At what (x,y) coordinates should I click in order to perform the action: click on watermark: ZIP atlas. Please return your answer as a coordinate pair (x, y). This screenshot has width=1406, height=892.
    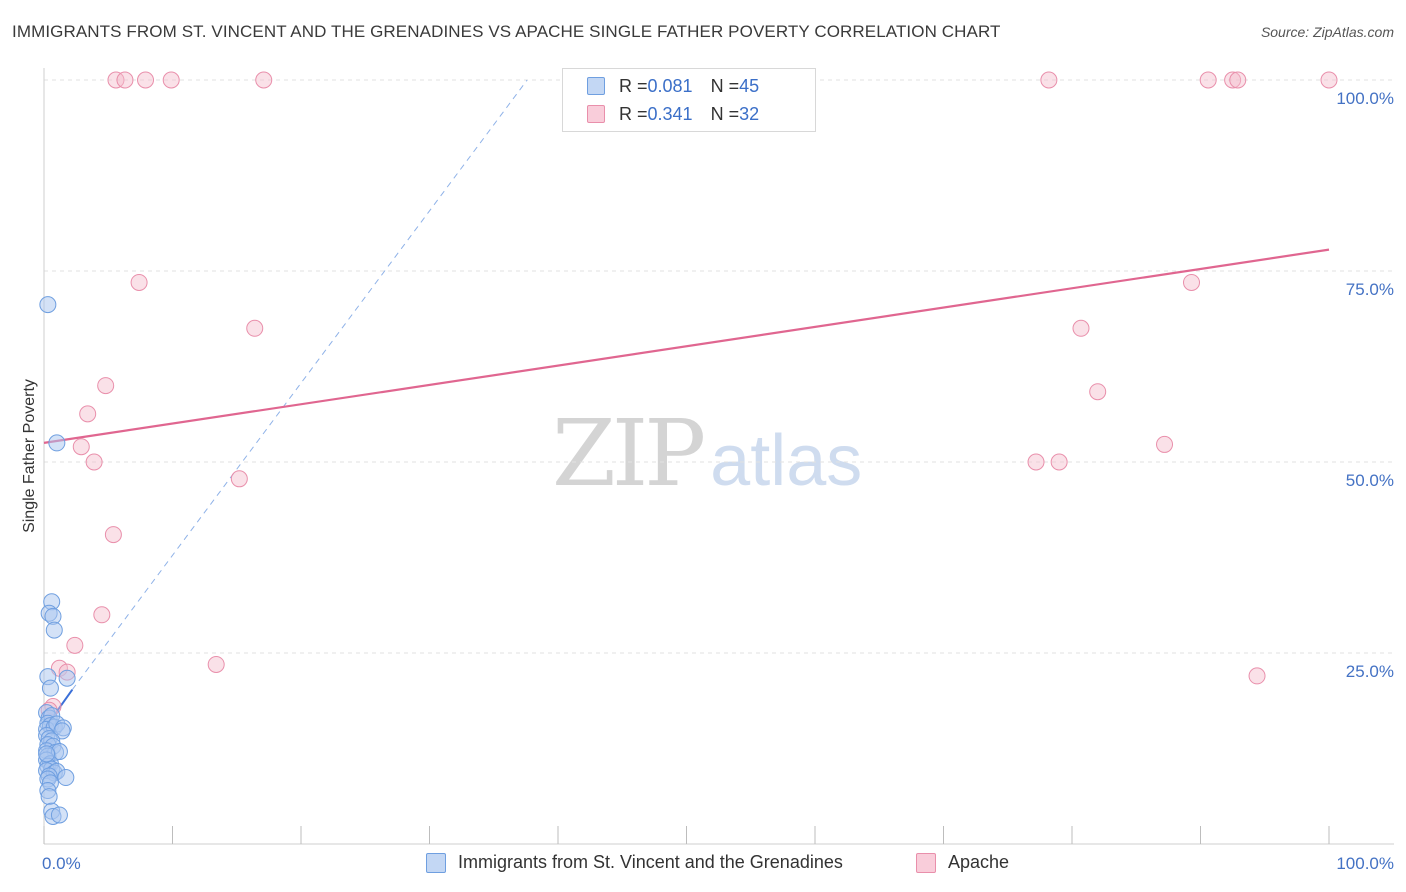
    Looking at the image, I should click on (707, 453).